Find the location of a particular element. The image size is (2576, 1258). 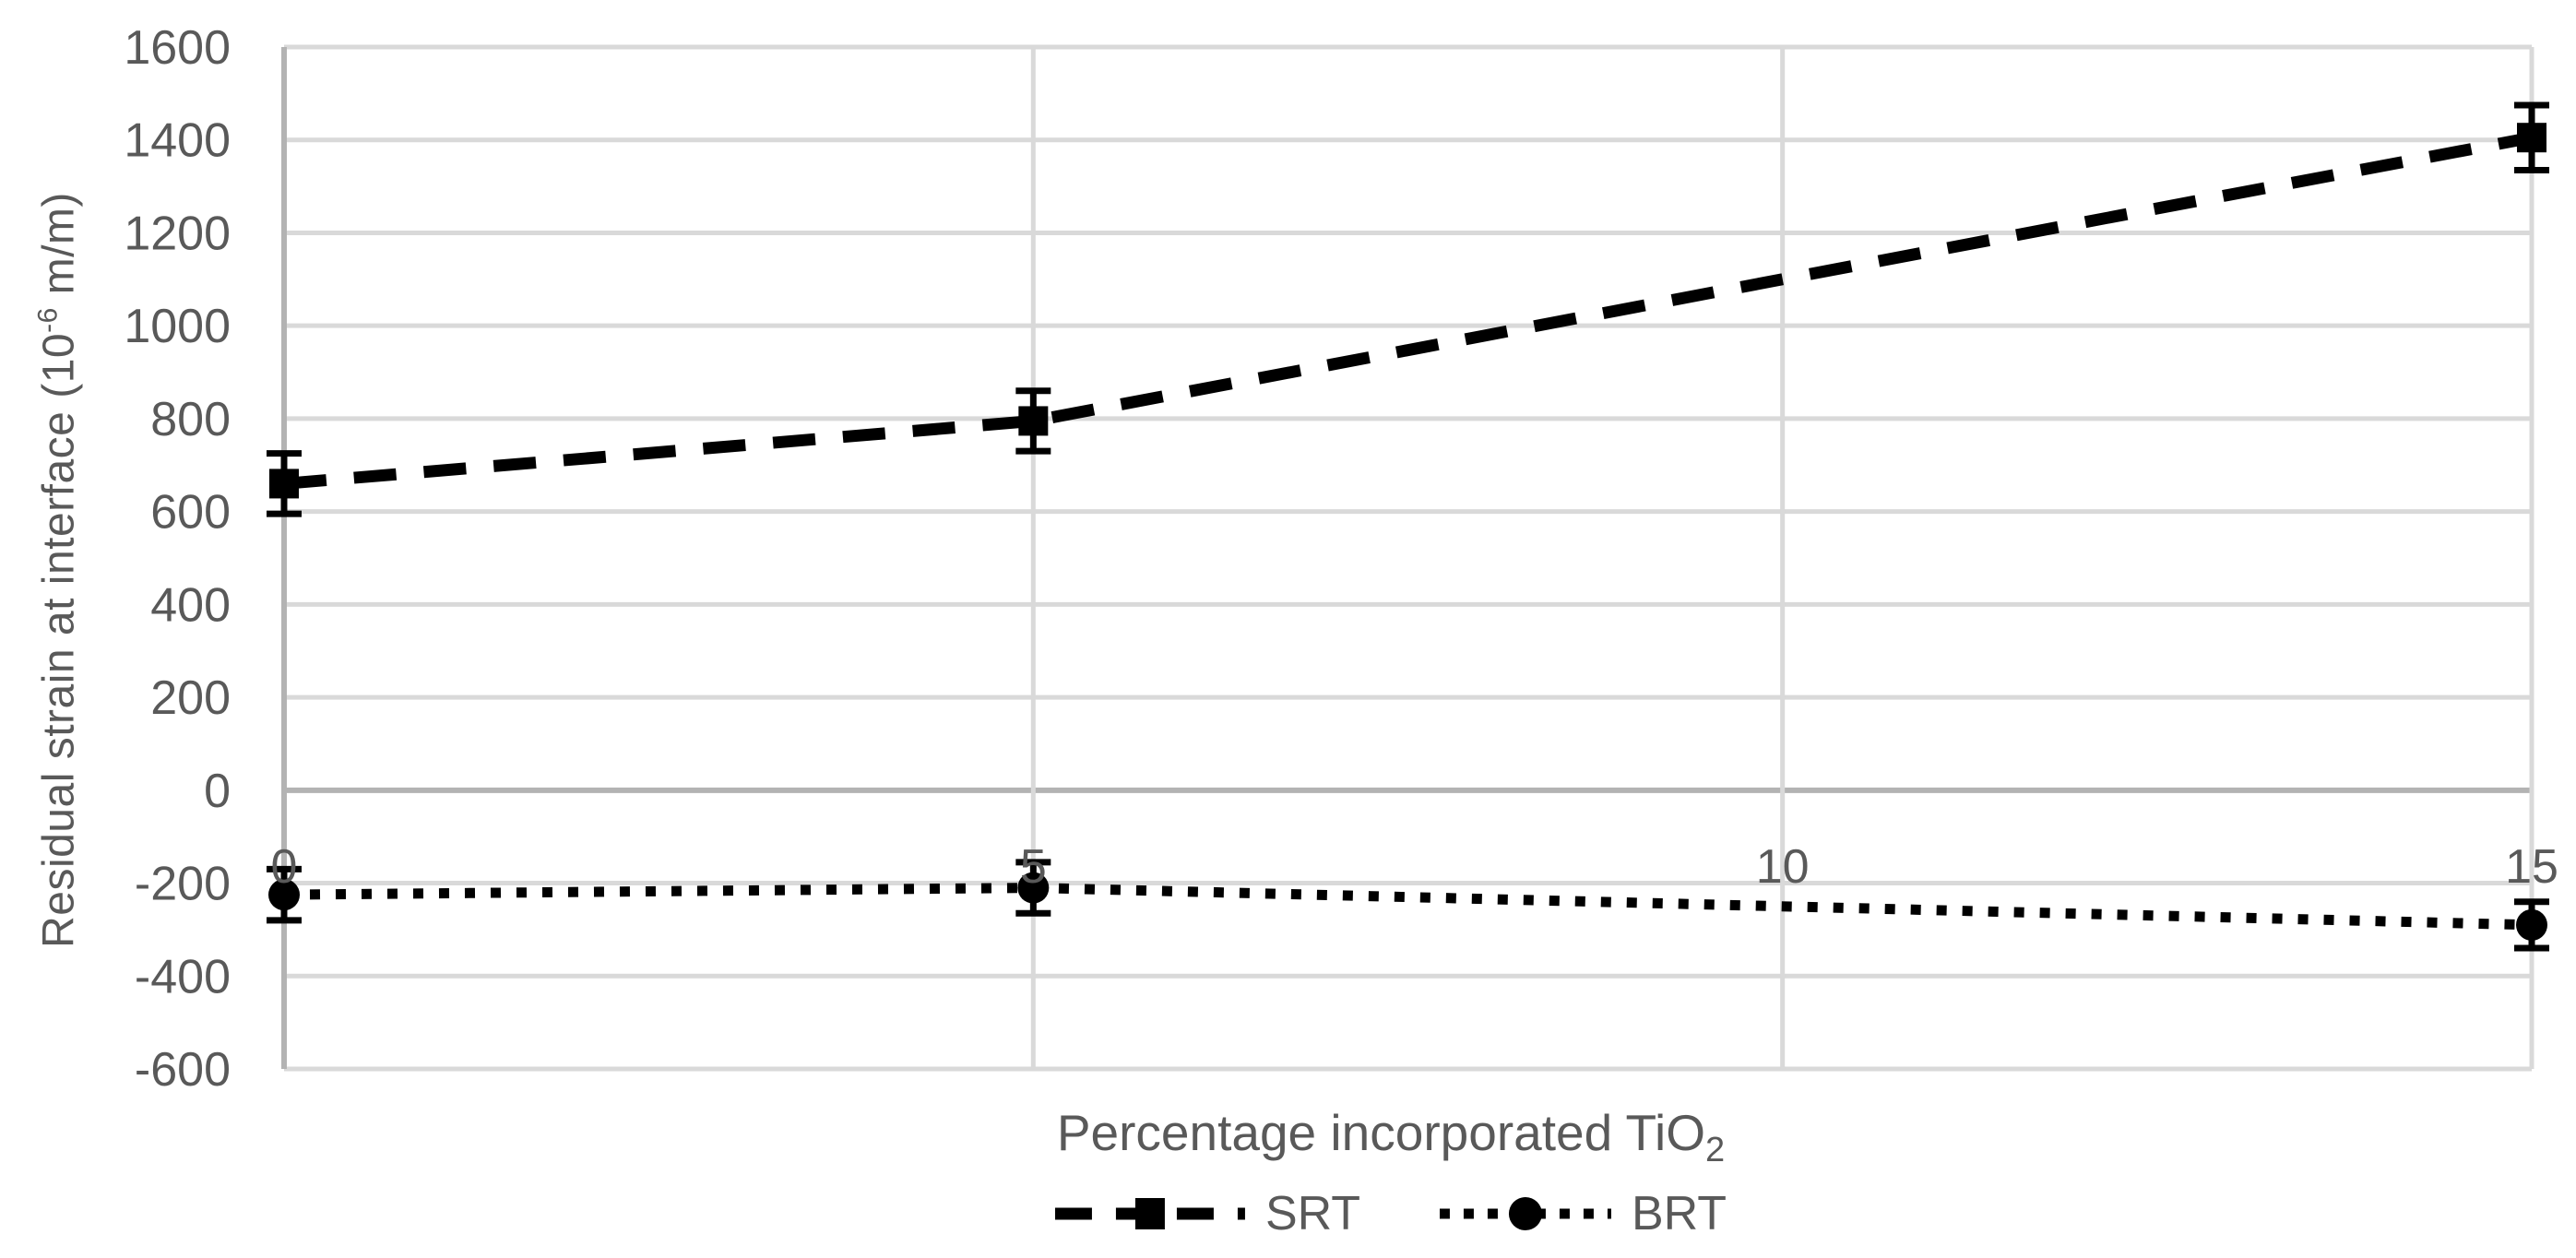

legend-label-brt: BRT is located at coordinates (1679, 1213).